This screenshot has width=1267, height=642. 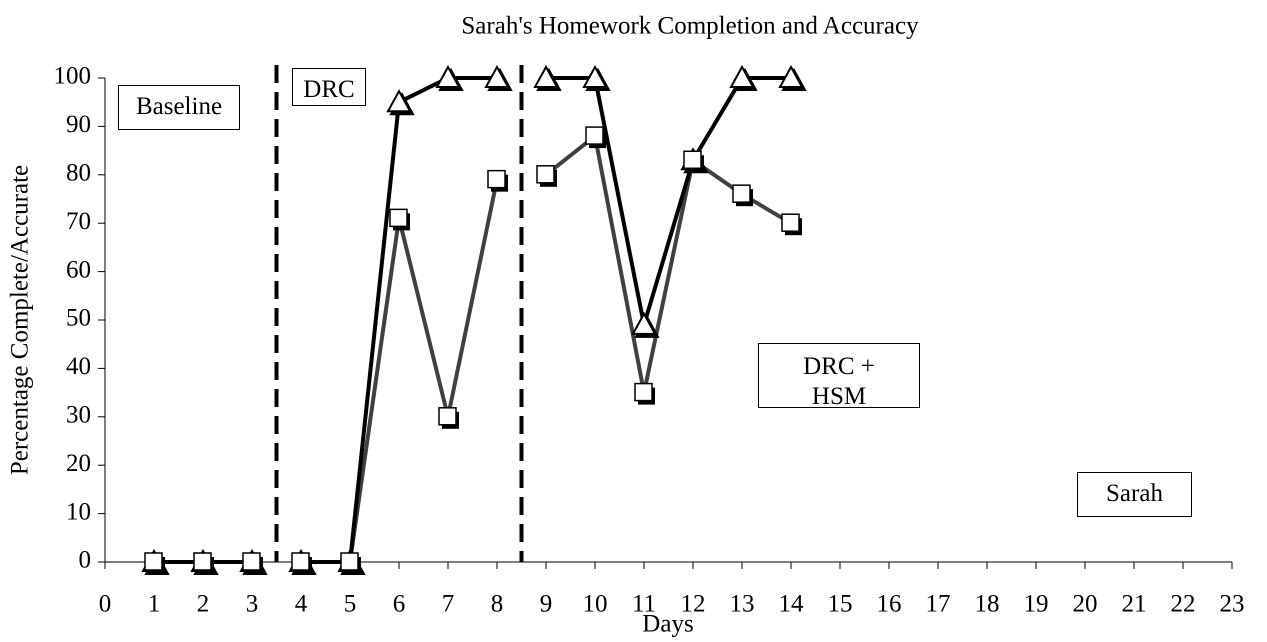 What do you see at coordinates (179, 107) in the screenshot?
I see `annotation: Baseline` at bounding box center [179, 107].